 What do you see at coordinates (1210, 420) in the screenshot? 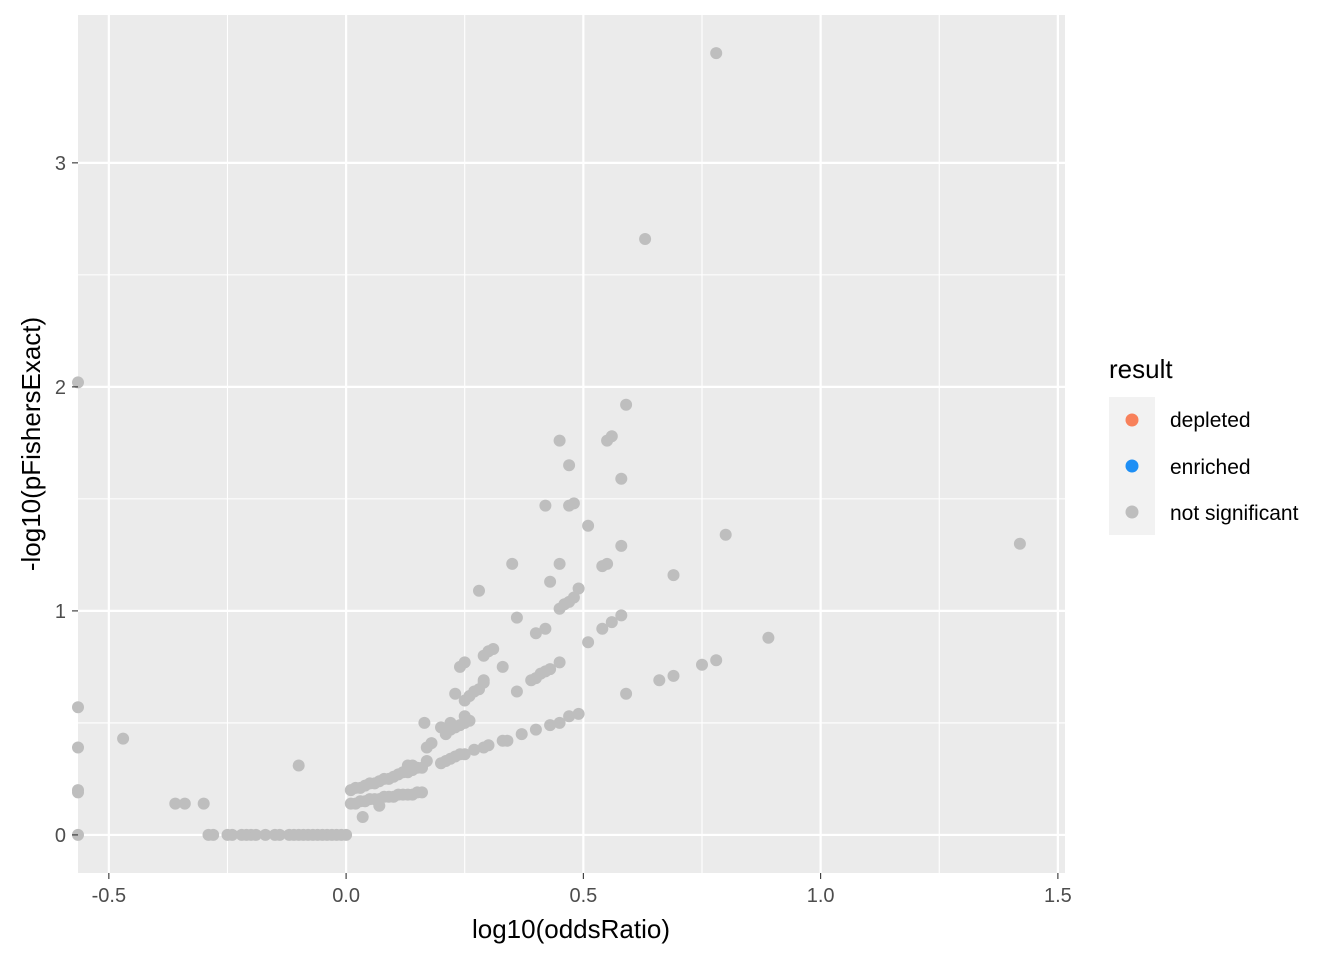
I see `legend-label-depleted: depleted` at bounding box center [1210, 420].